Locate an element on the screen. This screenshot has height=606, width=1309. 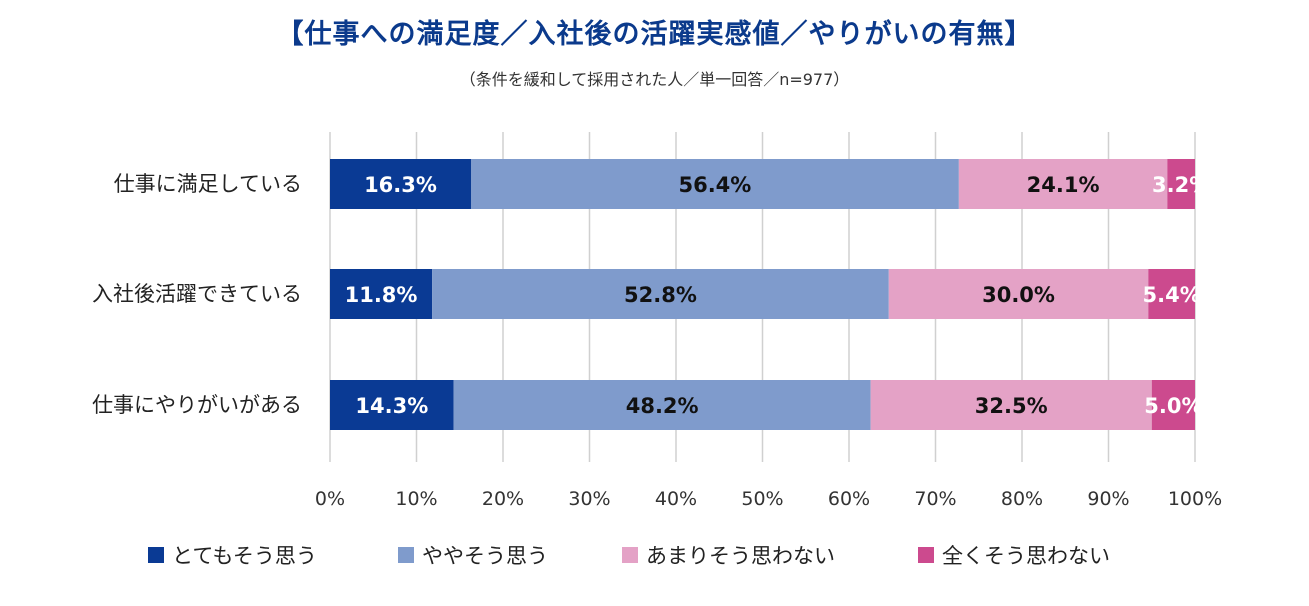
data-label: 32.5% is located at coordinates (1011, 406).